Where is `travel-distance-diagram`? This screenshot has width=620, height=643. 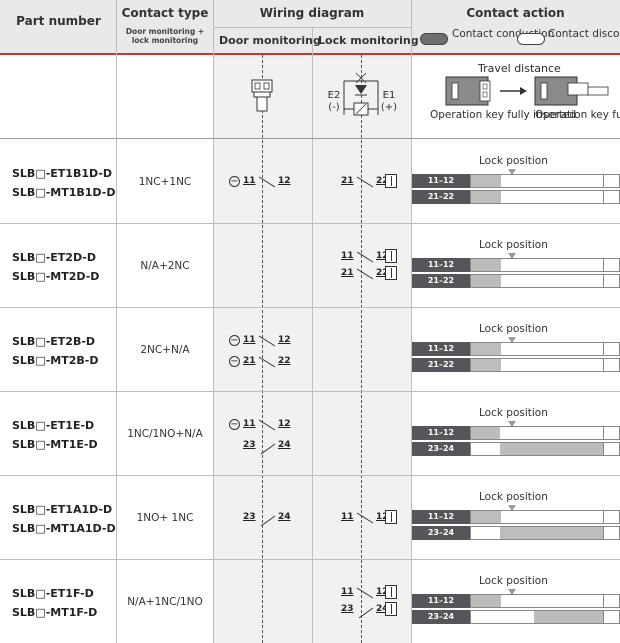 travel-distance-diagram is located at coordinates (527, 91).